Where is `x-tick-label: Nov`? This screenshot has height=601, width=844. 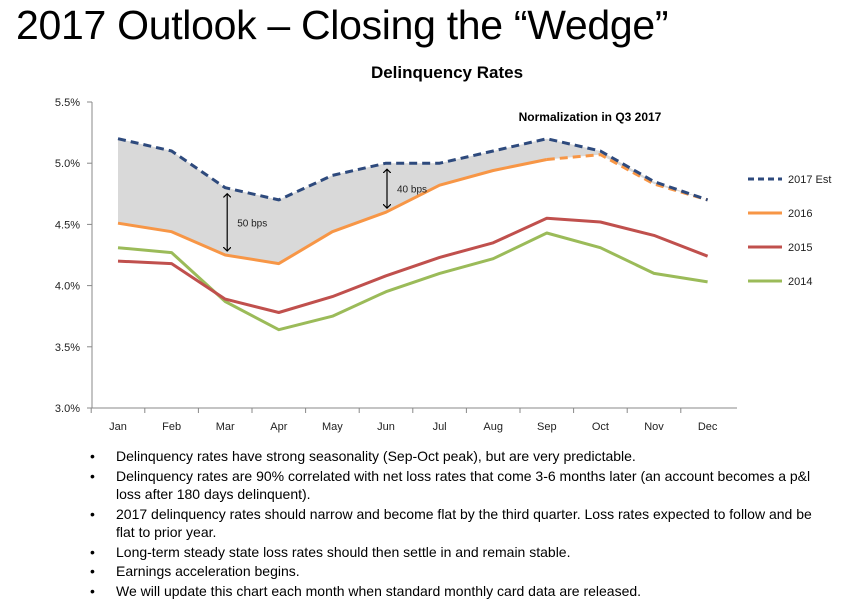 x-tick-label: Nov is located at coordinates (654, 427).